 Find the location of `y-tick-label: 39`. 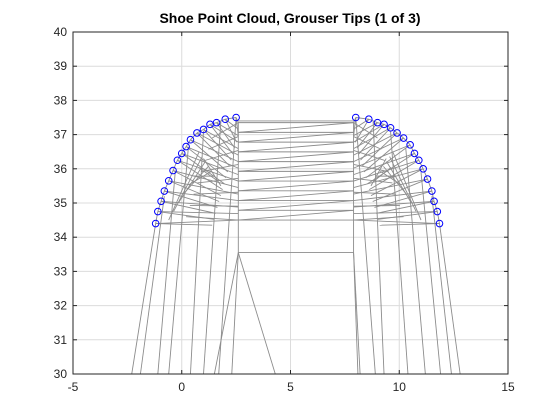

y-tick-label: 39 is located at coordinates (61, 66).